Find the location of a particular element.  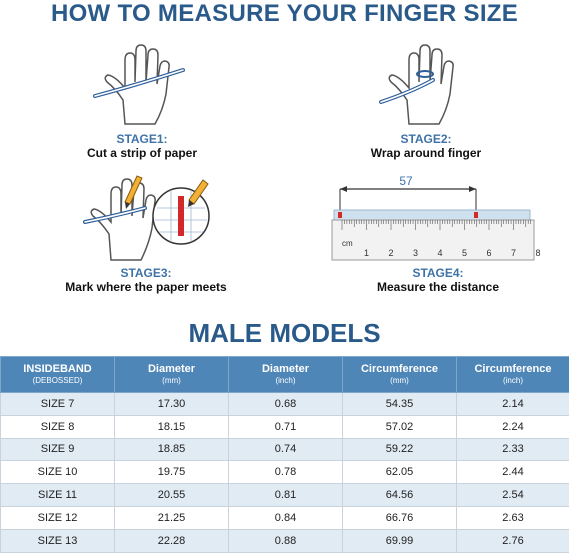

ruler-tick-label: 5 is located at coordinates (464, 253).